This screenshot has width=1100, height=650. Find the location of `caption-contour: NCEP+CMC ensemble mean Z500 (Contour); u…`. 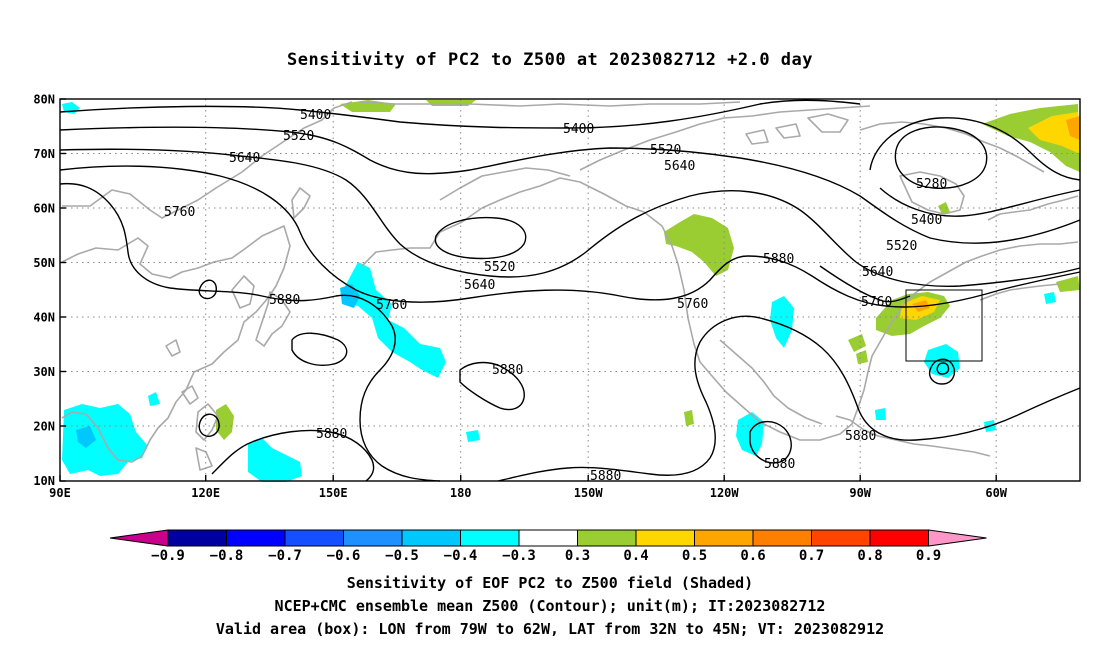

caption-contour: NCEP+CMC ensemble mean Z500 (Contour); u… is located at coordinates (550, 606).